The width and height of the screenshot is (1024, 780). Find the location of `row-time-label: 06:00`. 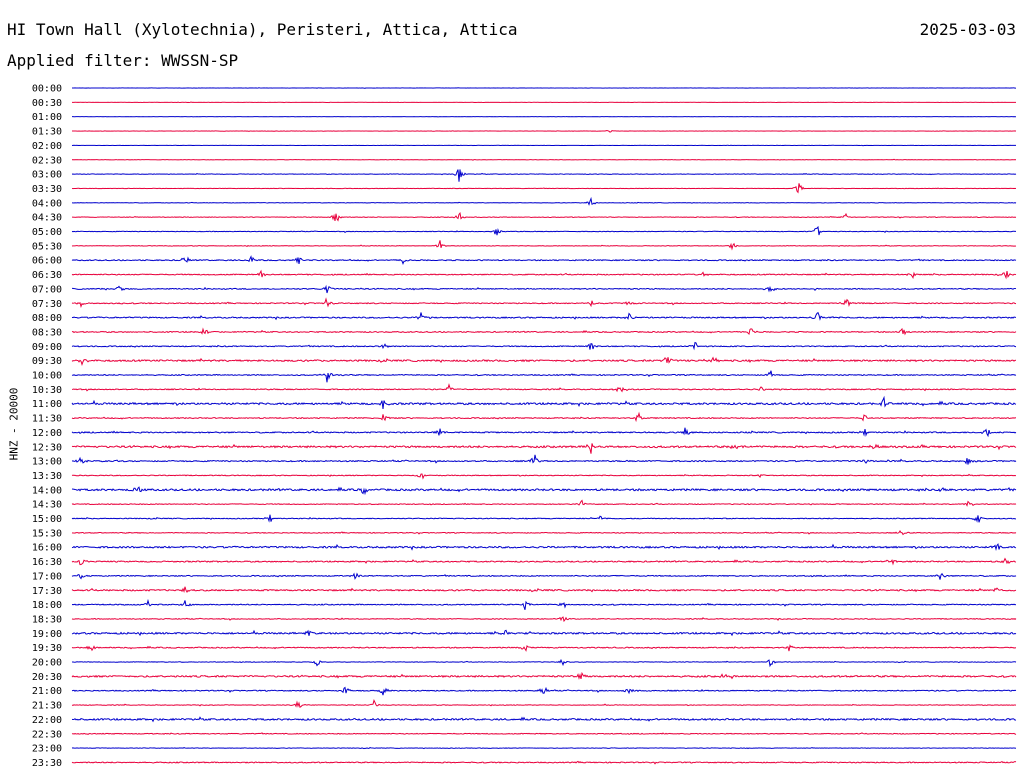

row-time-label: 06:00 is located at coordinates (47, 261).